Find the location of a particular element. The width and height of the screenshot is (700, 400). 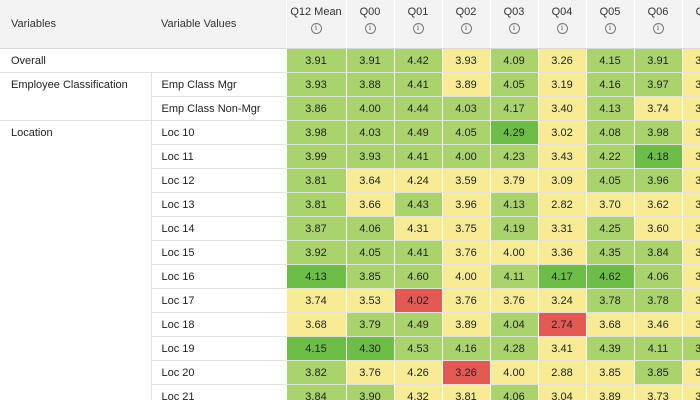

score-cell: 3.60 is located at coordinates (657, 228).